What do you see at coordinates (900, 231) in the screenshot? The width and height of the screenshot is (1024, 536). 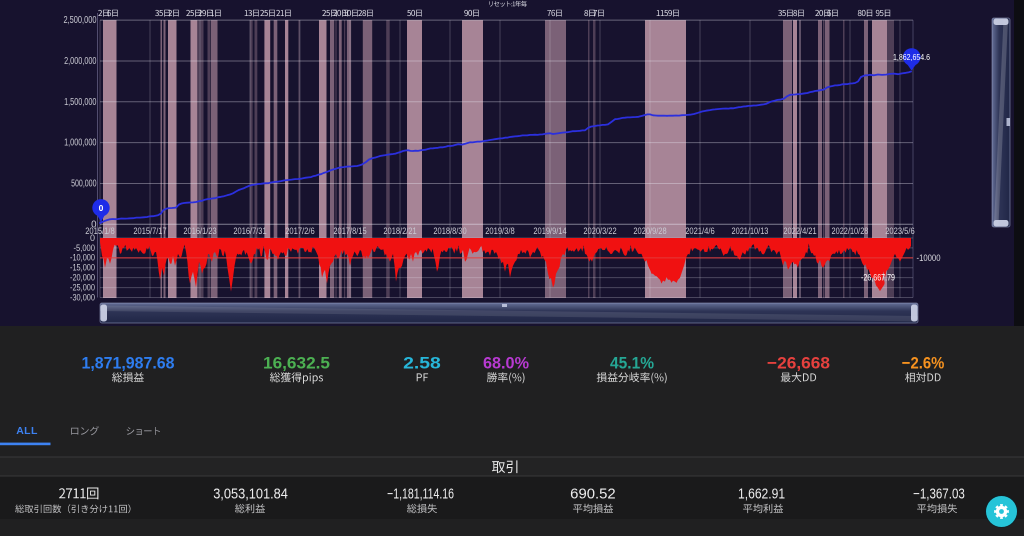 I see `svg-text: 2023/5/6` at bounding box center [900, 231].